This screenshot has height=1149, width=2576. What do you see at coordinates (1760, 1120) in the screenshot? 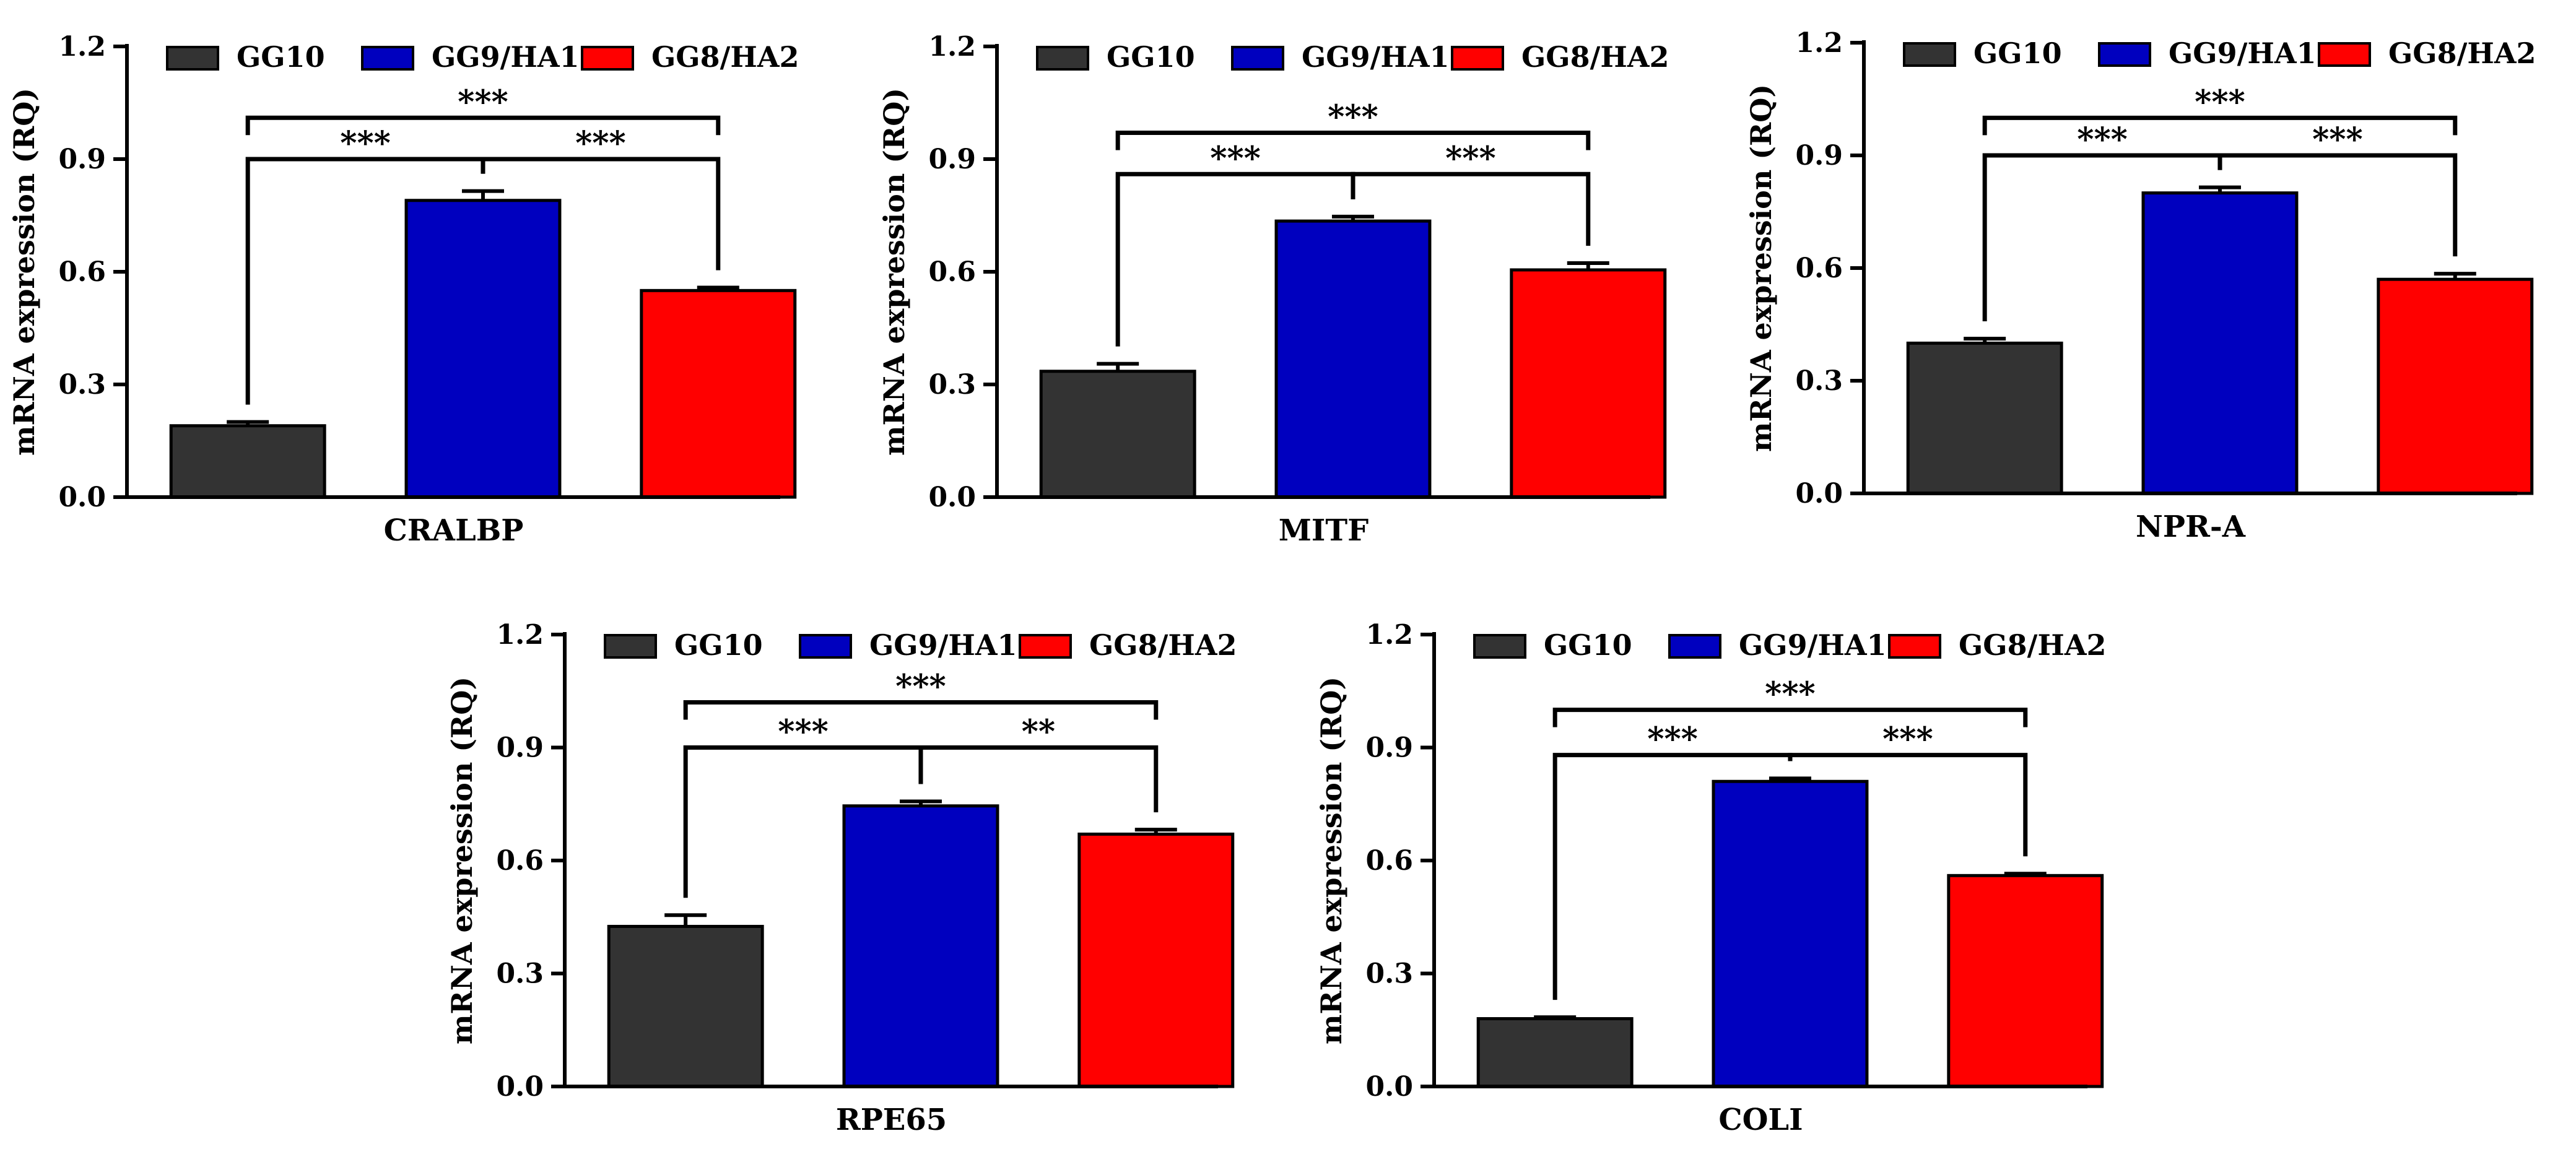
I see `x-axis-label: COLI` at bounding box center [1760, 1120].